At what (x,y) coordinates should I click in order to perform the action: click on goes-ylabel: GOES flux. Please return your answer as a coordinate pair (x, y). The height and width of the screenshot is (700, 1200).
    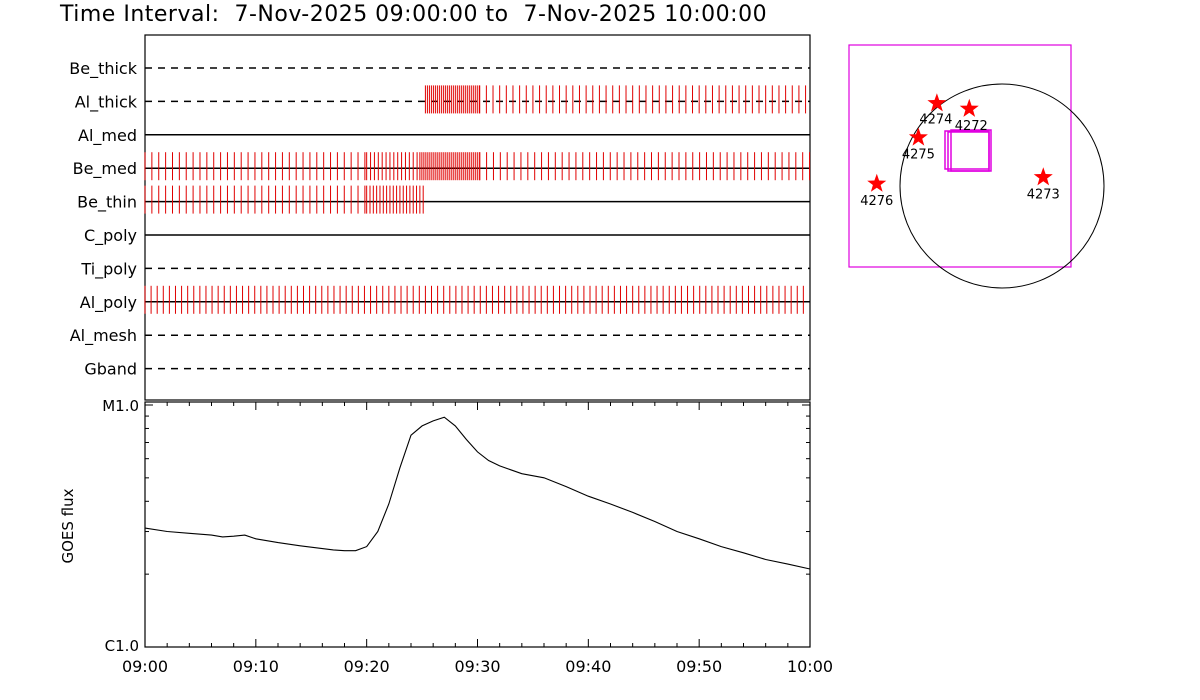
    Looking at the image, I should click on (68, 525).